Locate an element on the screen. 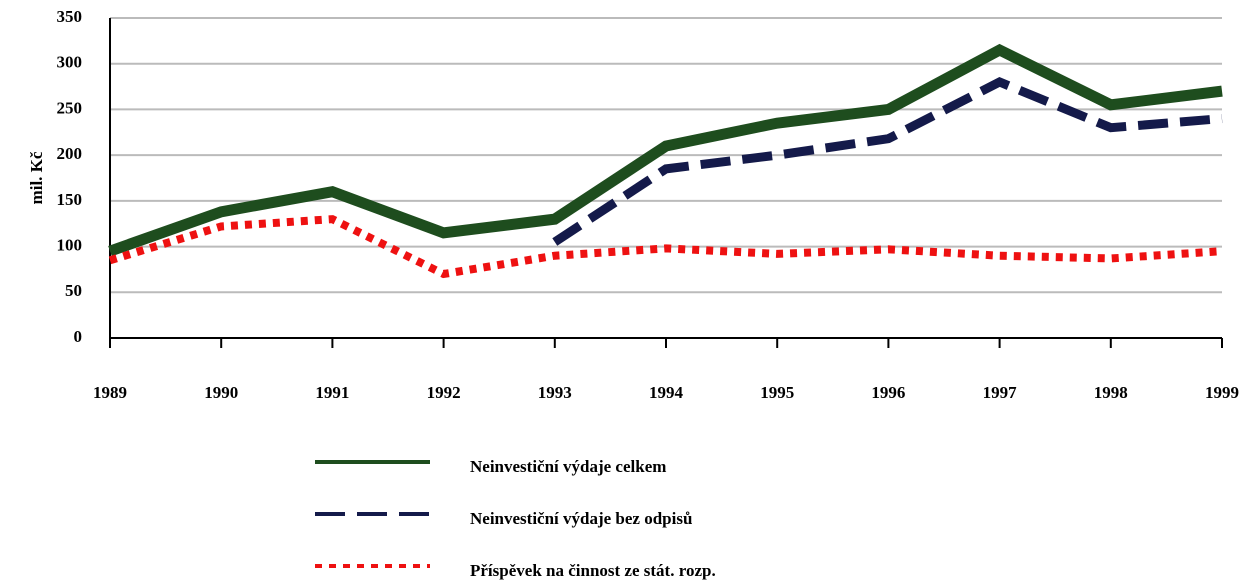 The image size is (1254, 583). legend-label: Příspěvek na činnost ze stát. rozp. is located at coordinates (593, 570).